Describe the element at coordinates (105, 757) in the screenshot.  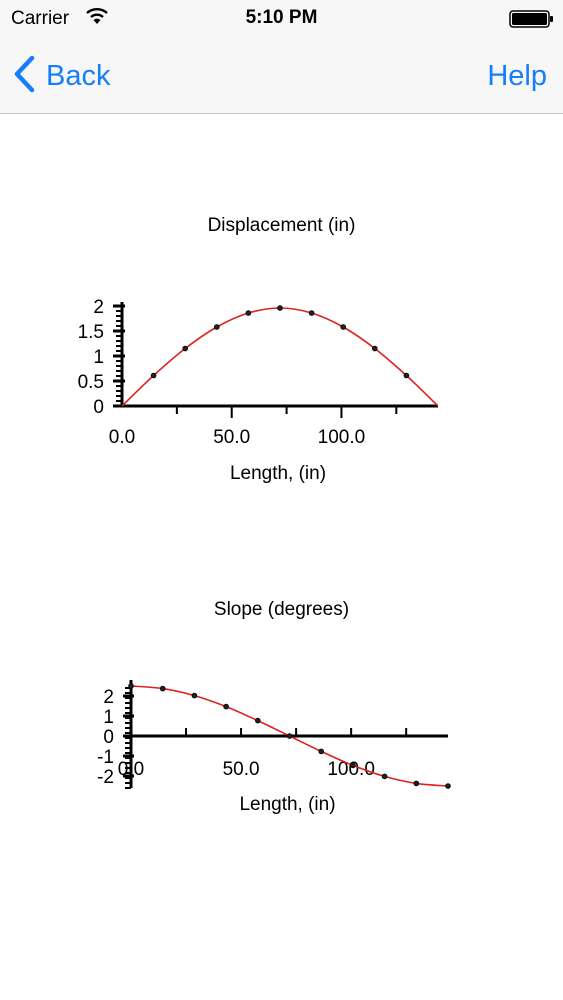
I see `y-tick-label: -1` at that location.